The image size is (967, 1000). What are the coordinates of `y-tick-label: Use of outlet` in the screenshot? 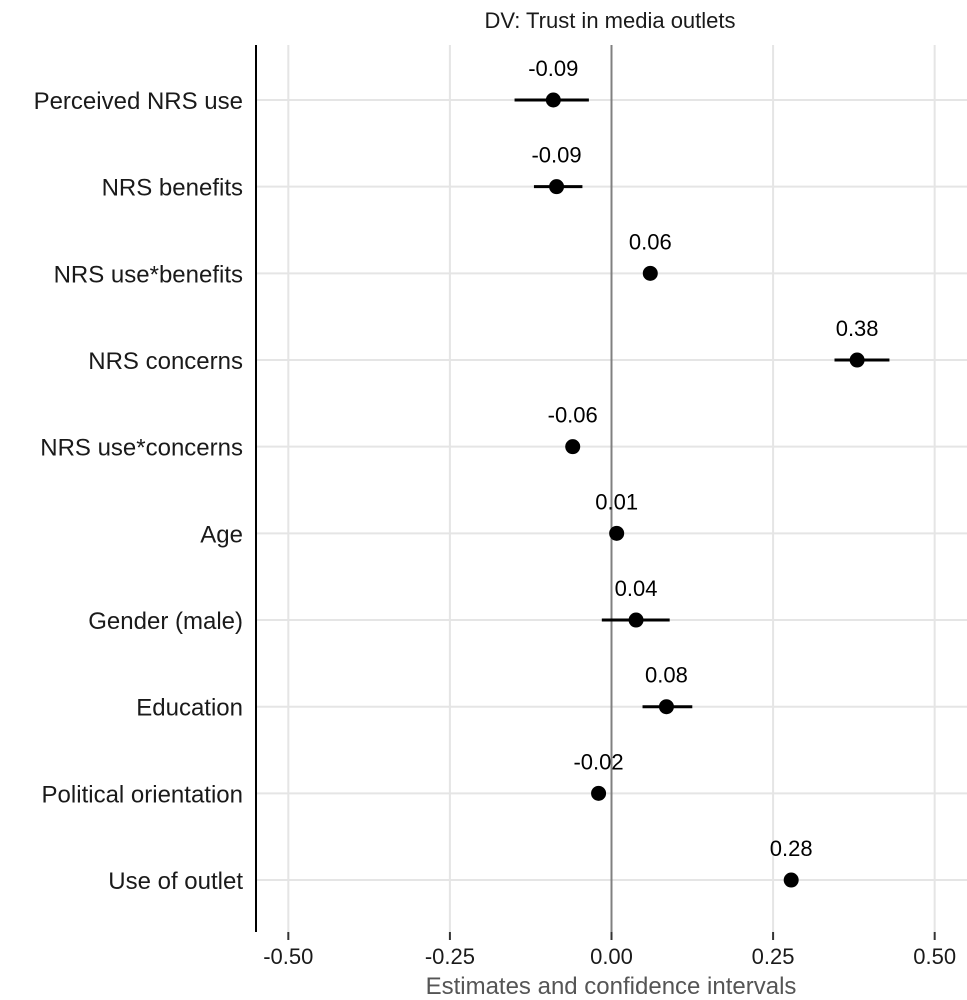 It's located at (175, 881).